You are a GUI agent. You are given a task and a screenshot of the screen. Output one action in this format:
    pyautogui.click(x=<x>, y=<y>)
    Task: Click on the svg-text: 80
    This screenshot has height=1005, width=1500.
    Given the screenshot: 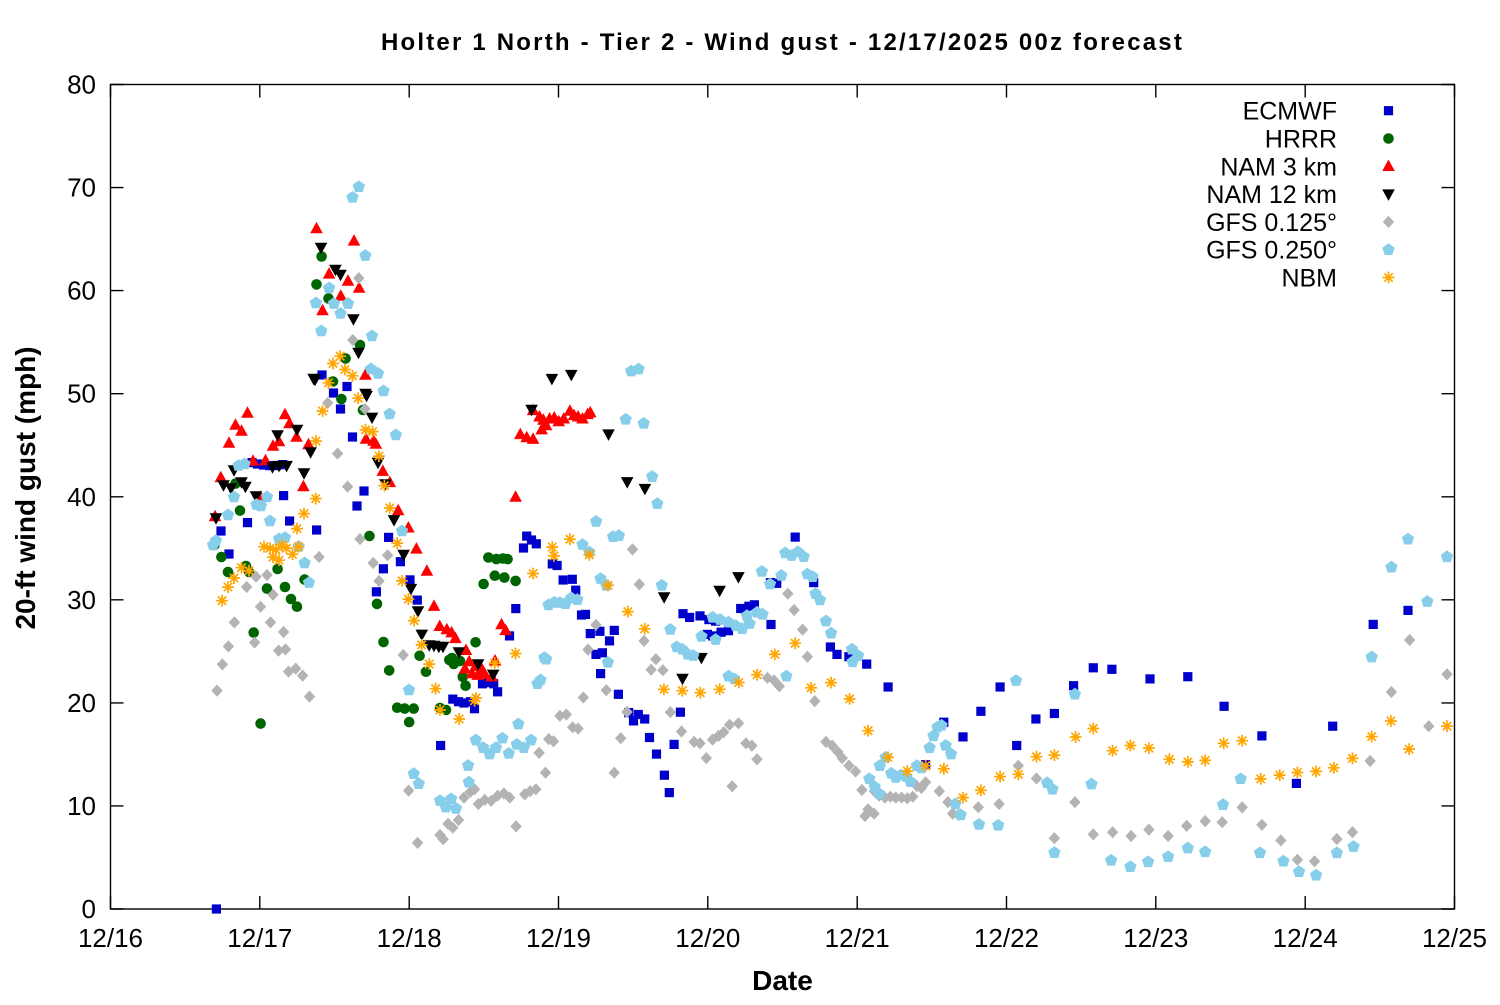 What is the action you would take?
    pyautogui.click(x=81, y=85)
    